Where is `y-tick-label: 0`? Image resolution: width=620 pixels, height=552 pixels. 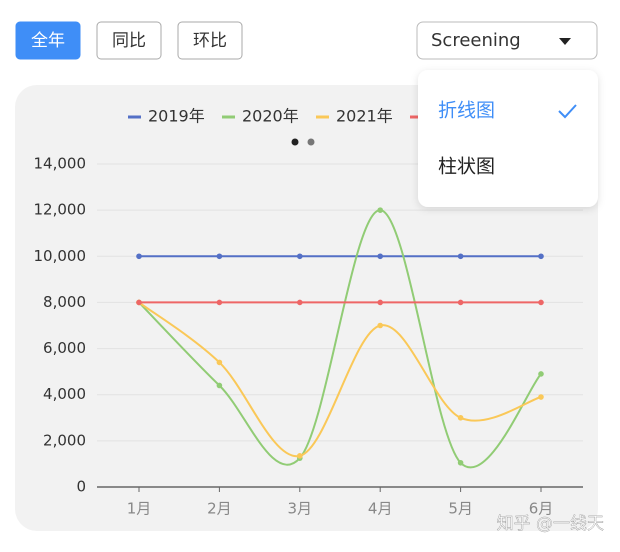 y-tick-label: 0 is located at coordinates (81, 487).